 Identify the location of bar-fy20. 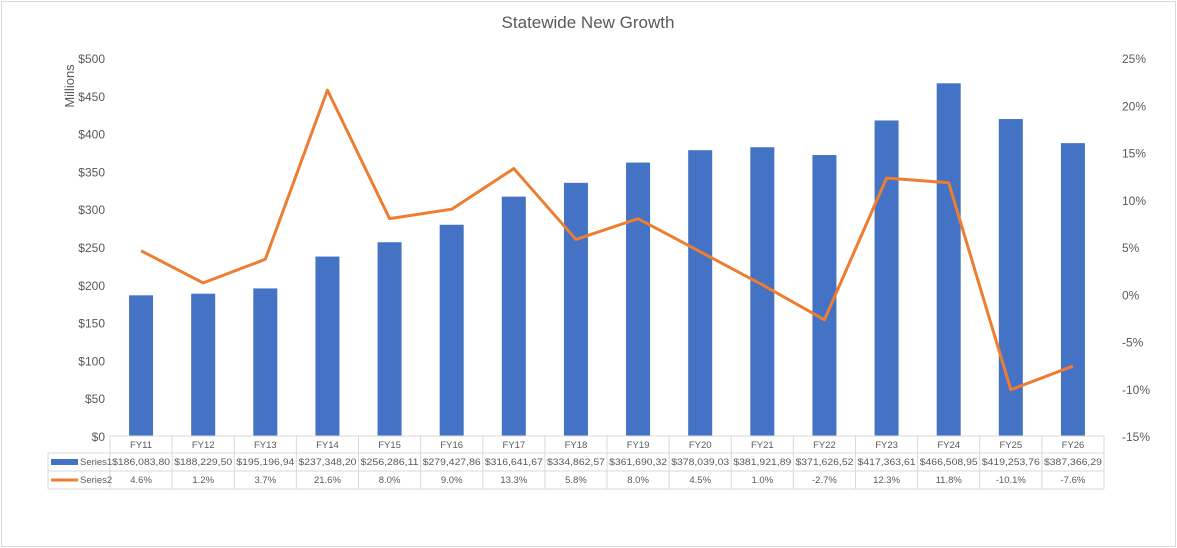
(700, 293).